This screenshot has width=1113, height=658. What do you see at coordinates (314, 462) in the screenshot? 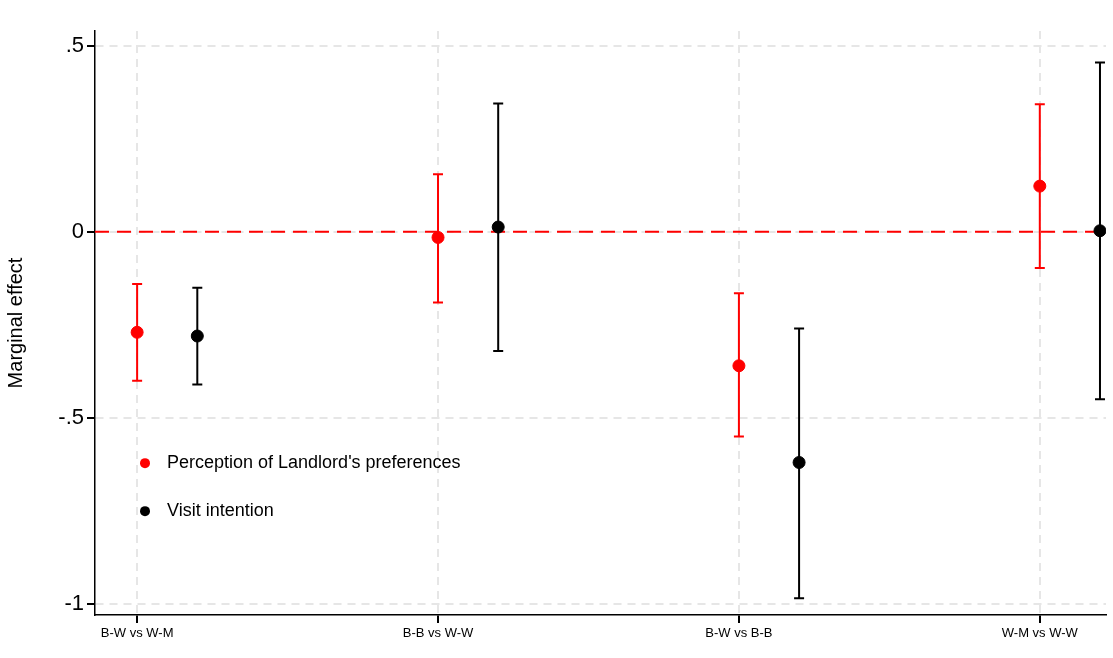
I see `legend-label: Perception of Landlord's preferences` at bounding box center [314, 462].